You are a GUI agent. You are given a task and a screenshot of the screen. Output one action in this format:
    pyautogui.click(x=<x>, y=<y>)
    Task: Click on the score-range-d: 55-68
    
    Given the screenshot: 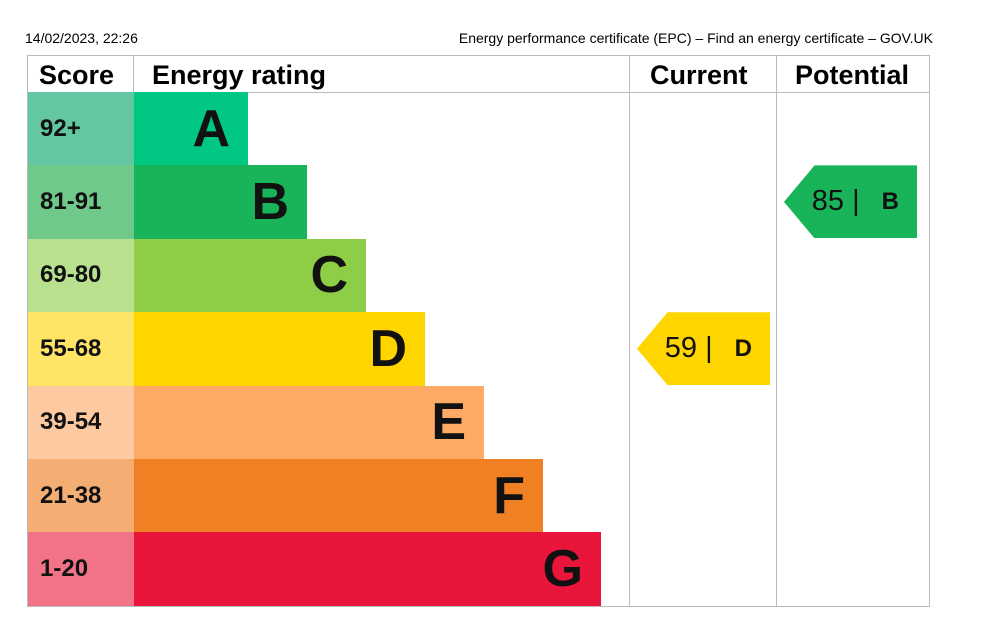 What is the action you would take?
    pyautogui.click(x=81, y=349)
    